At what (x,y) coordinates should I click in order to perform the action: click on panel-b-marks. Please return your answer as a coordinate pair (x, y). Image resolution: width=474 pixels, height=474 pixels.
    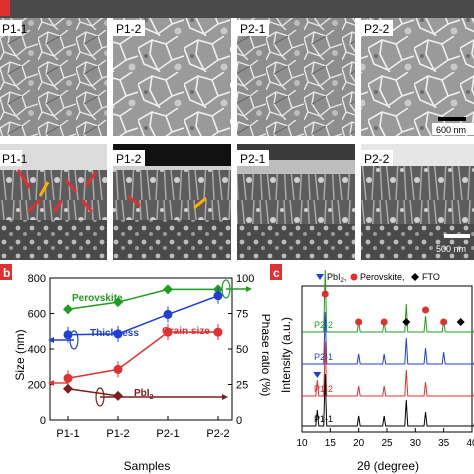
    Looking at the image, I should click on (150, 343).